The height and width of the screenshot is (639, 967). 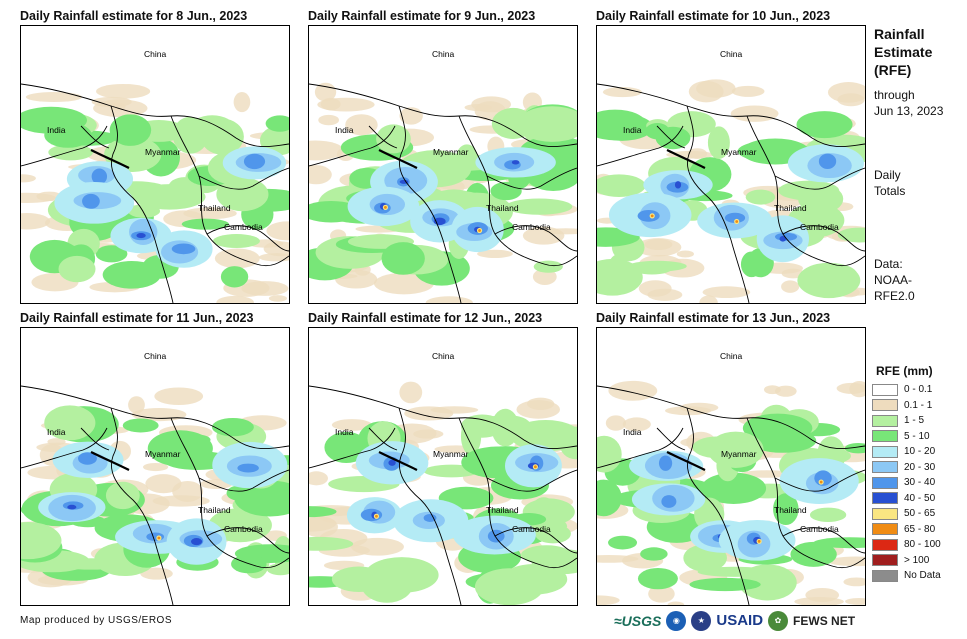 I want to click on rfe-title: Rainfall Estimate (RFE), so click(x=903, y=52).